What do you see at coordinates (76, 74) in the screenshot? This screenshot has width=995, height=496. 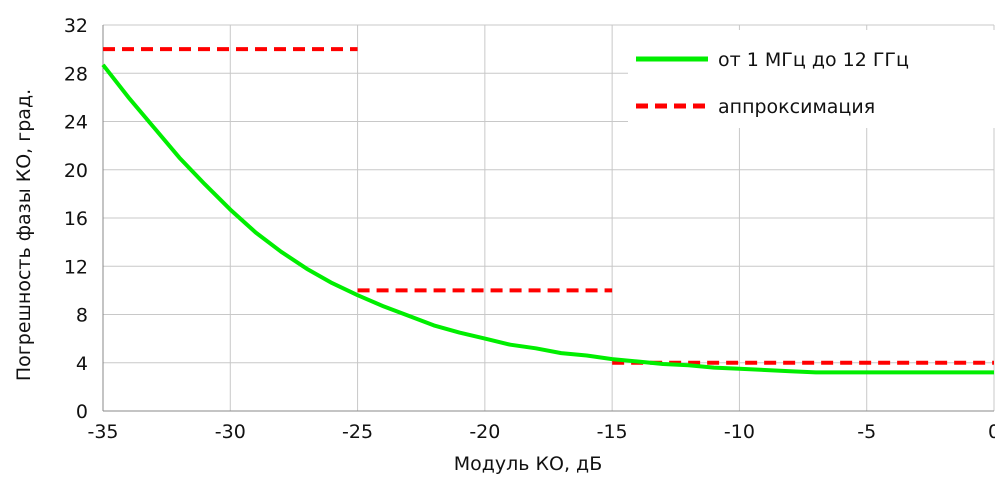 I see `y-tick-label: 28` at bounding box center [76, 74].